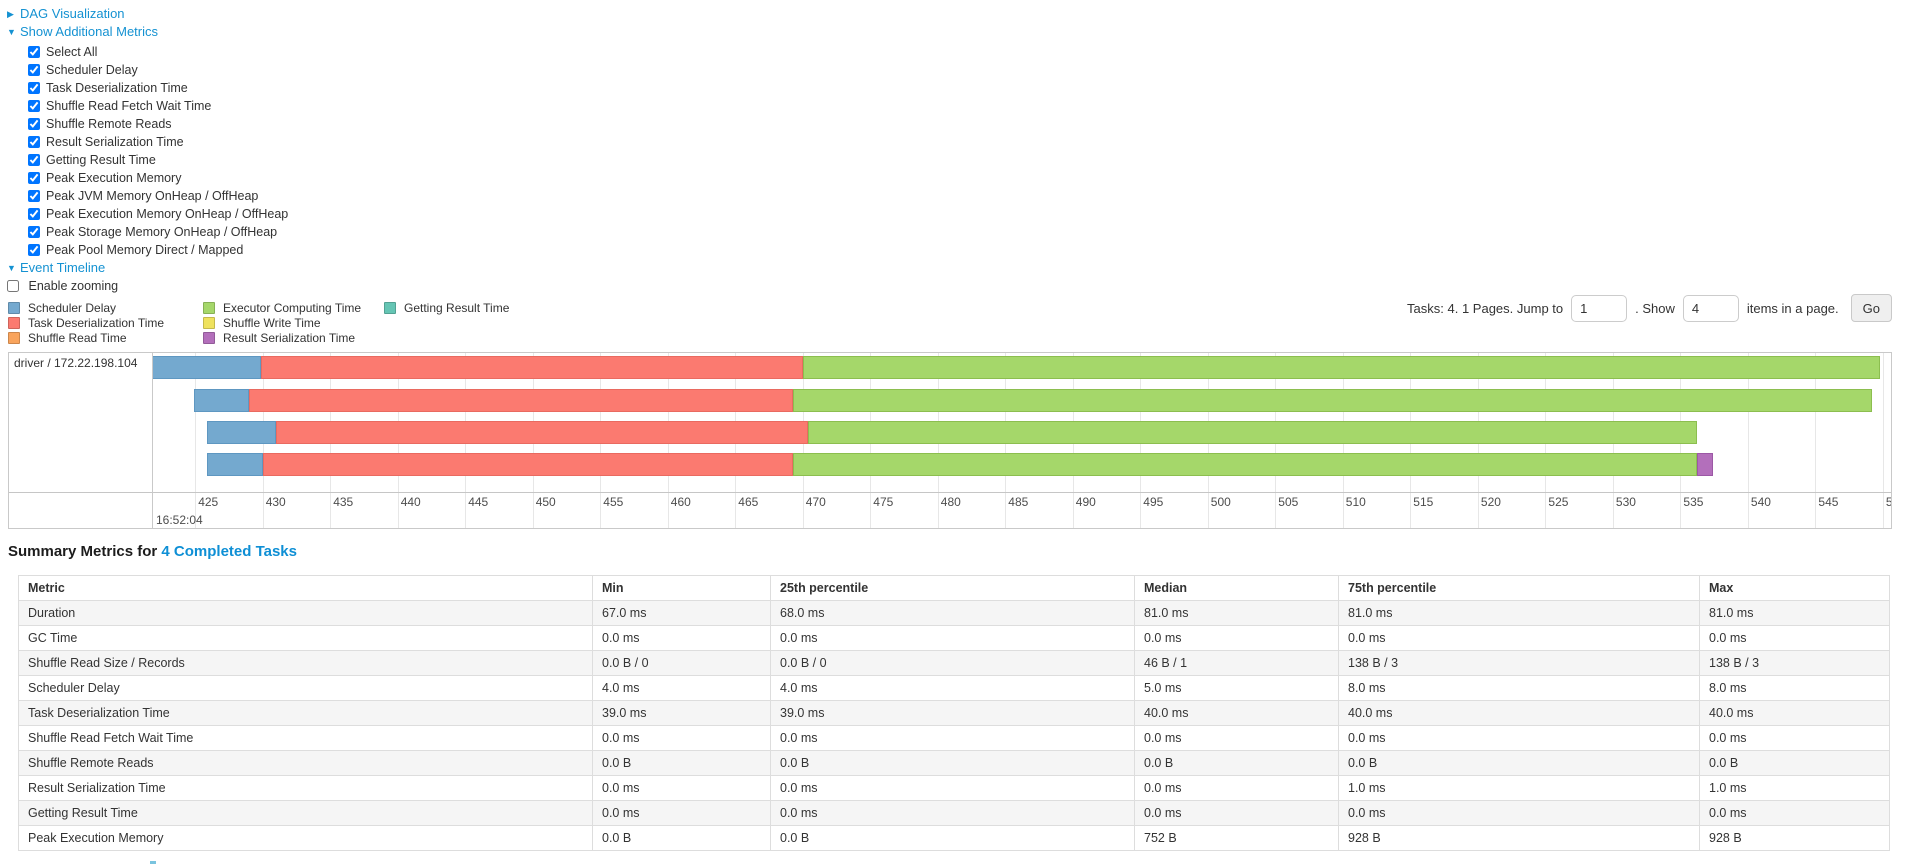  I want to click on axis-tick-label: 445, so click(478, 502).